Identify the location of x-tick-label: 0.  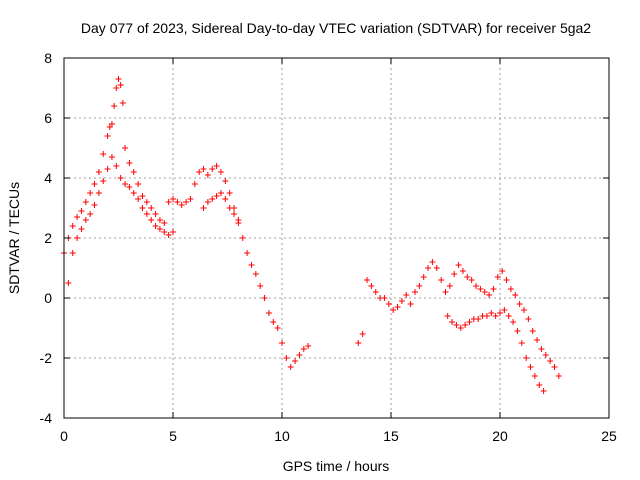
(64, 436).